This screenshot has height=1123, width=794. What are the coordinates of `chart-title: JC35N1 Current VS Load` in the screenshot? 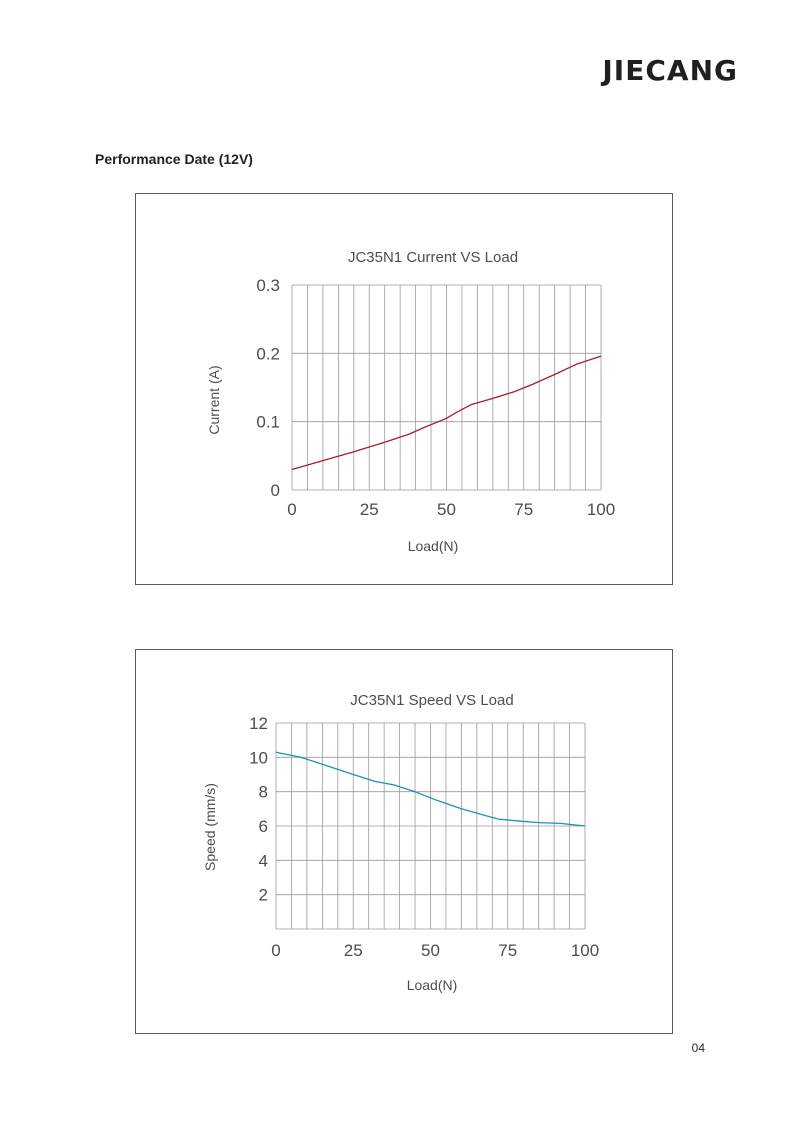 It's located at (433, 257).